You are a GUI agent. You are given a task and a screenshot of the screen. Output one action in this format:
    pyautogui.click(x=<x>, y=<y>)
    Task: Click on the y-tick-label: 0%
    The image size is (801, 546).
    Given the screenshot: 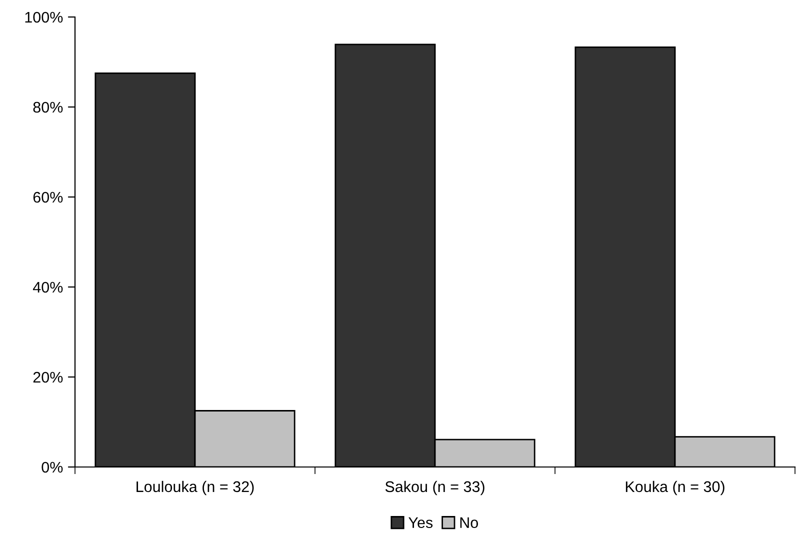 What is the action you would take?
    pyautogui.click(x=52, y=467)
    